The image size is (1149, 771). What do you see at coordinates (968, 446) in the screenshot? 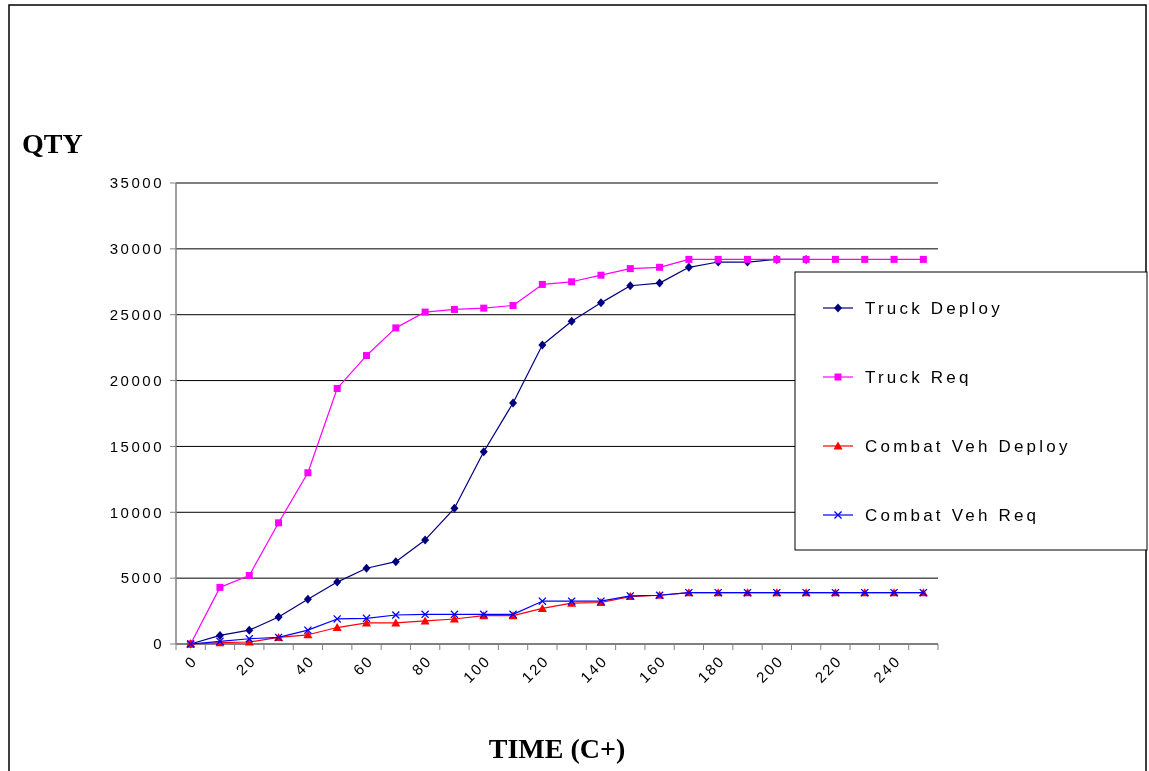
I see `legend-label: Combat Veh Deploy` at bounding box center [968, 446].